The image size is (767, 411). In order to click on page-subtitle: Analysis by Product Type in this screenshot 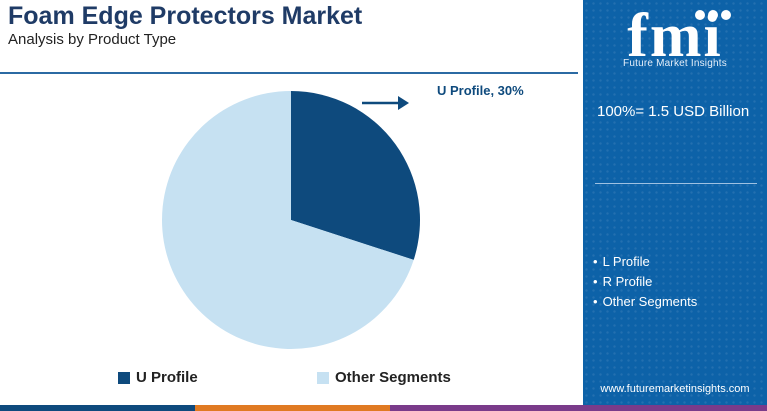, I will do `click(92, 39)`.